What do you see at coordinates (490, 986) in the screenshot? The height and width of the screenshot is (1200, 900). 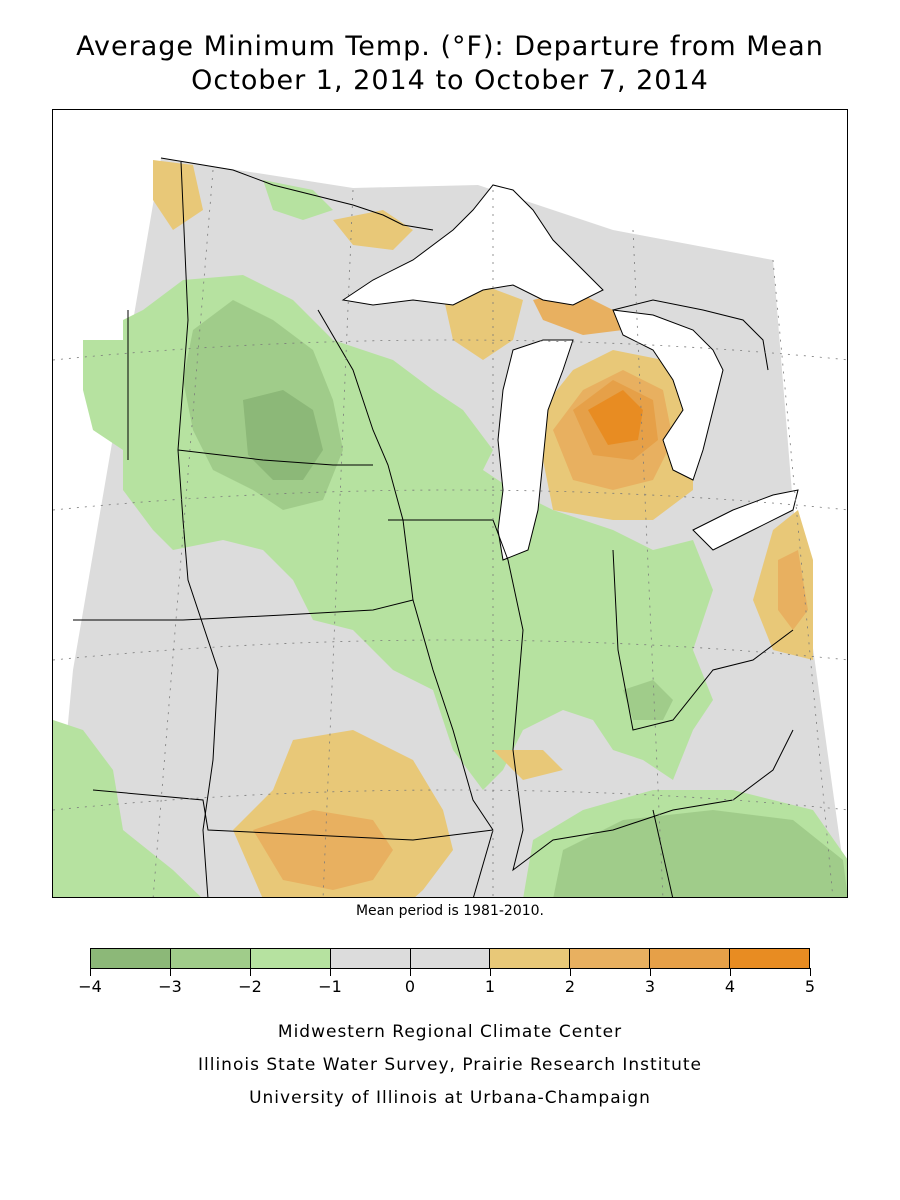 I see `legend-tick-label: 1` at bounding box center [490, 986].